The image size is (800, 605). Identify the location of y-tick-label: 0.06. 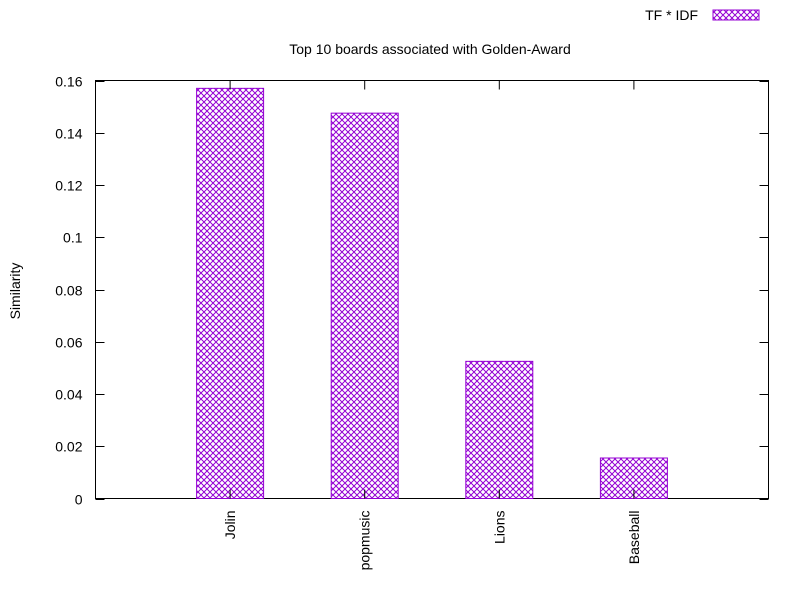
(68, 343).